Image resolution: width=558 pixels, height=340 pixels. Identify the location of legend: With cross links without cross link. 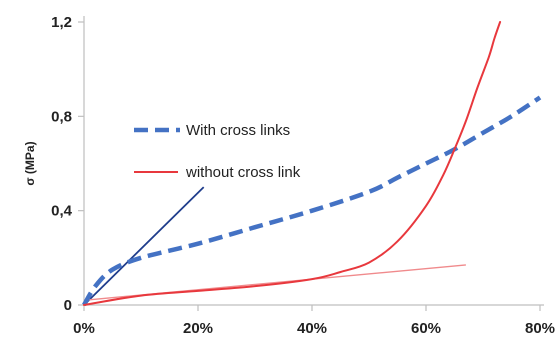
(217, 151).